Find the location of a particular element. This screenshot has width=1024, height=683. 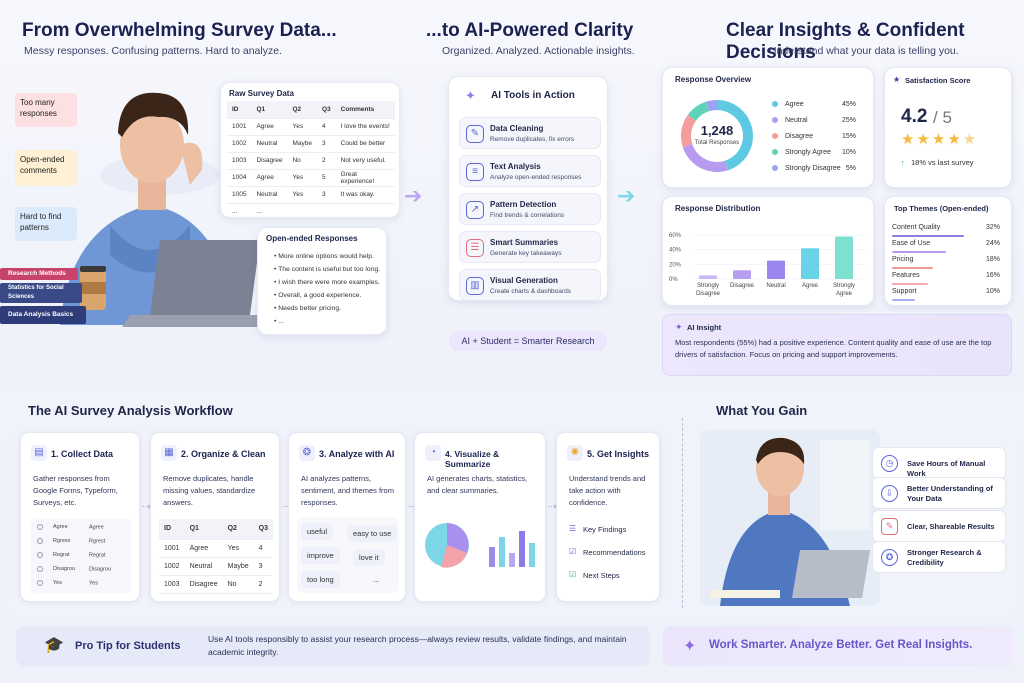

list-item: • The content is useful but too long. is located at coordinates (327, 269).